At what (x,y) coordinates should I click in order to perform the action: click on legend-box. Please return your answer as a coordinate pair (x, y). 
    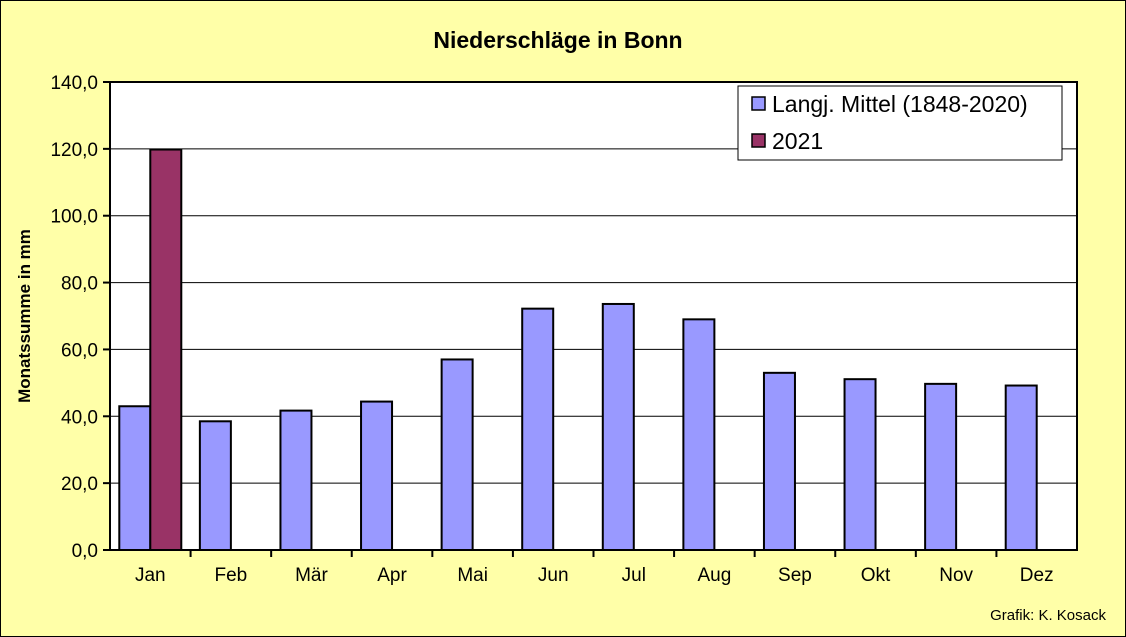
    Looking at the image, I should click on (900, 123).